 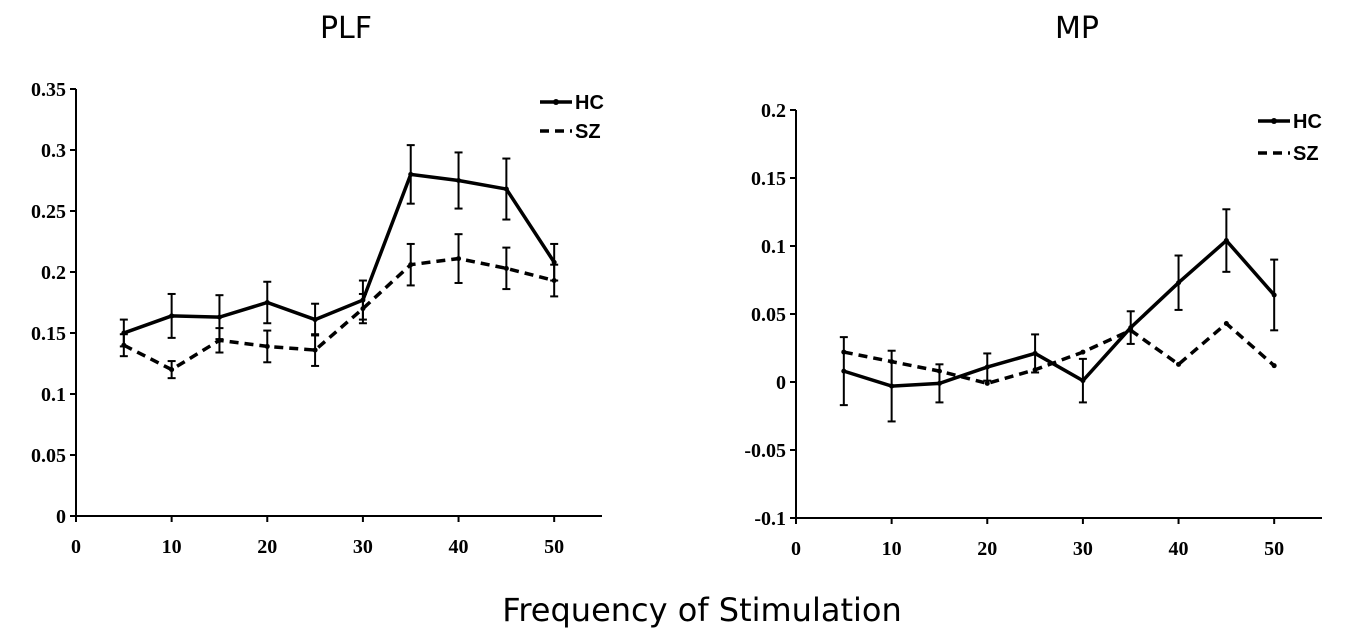 I want to click on mp-y-tick-label: -0.1, so click(x=770, y=519).